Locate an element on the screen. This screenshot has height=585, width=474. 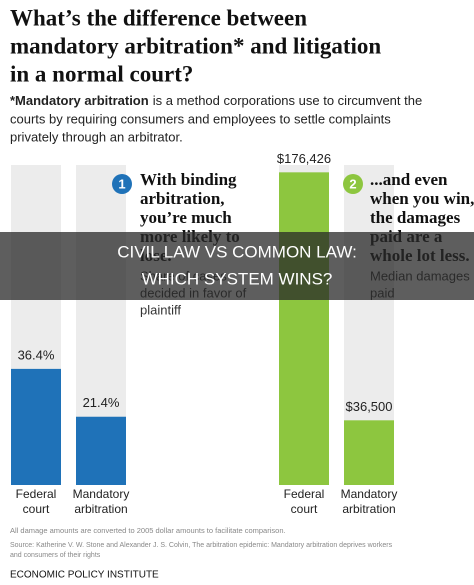
definition: privately through an arbitrator. is located at coordinates (96, 136).